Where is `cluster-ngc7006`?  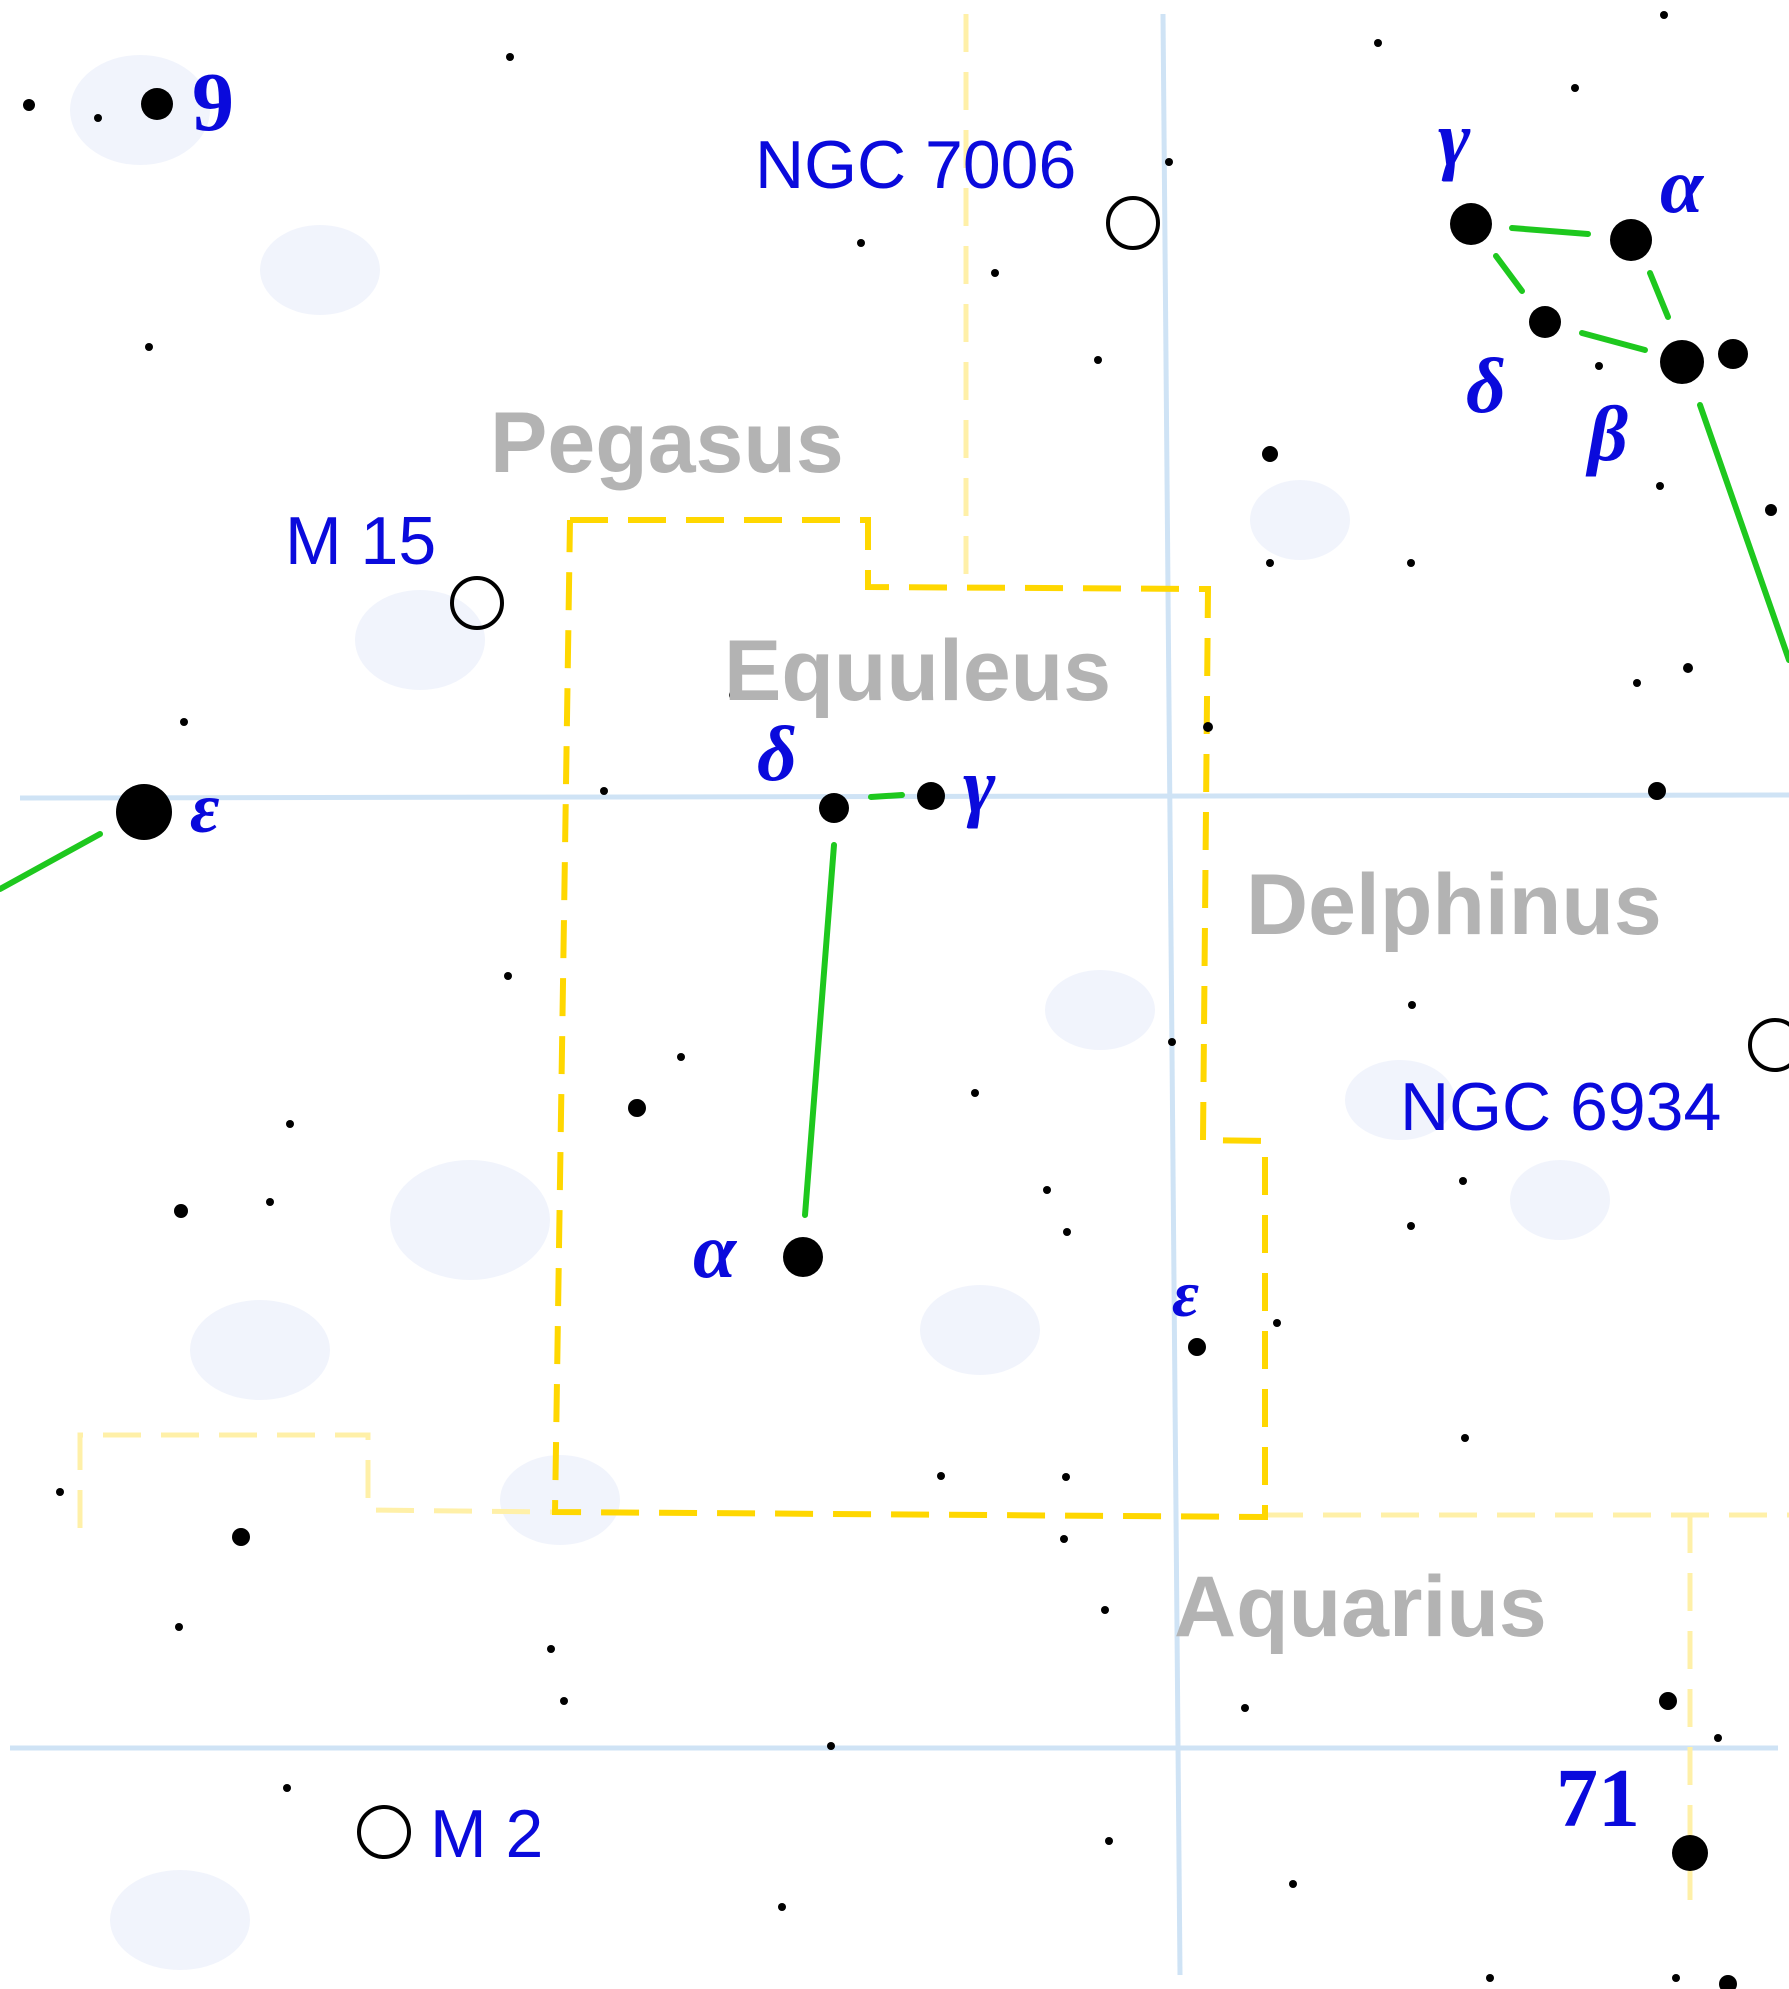
cluster-ngc7006 is located at coordinates (1133, 223).